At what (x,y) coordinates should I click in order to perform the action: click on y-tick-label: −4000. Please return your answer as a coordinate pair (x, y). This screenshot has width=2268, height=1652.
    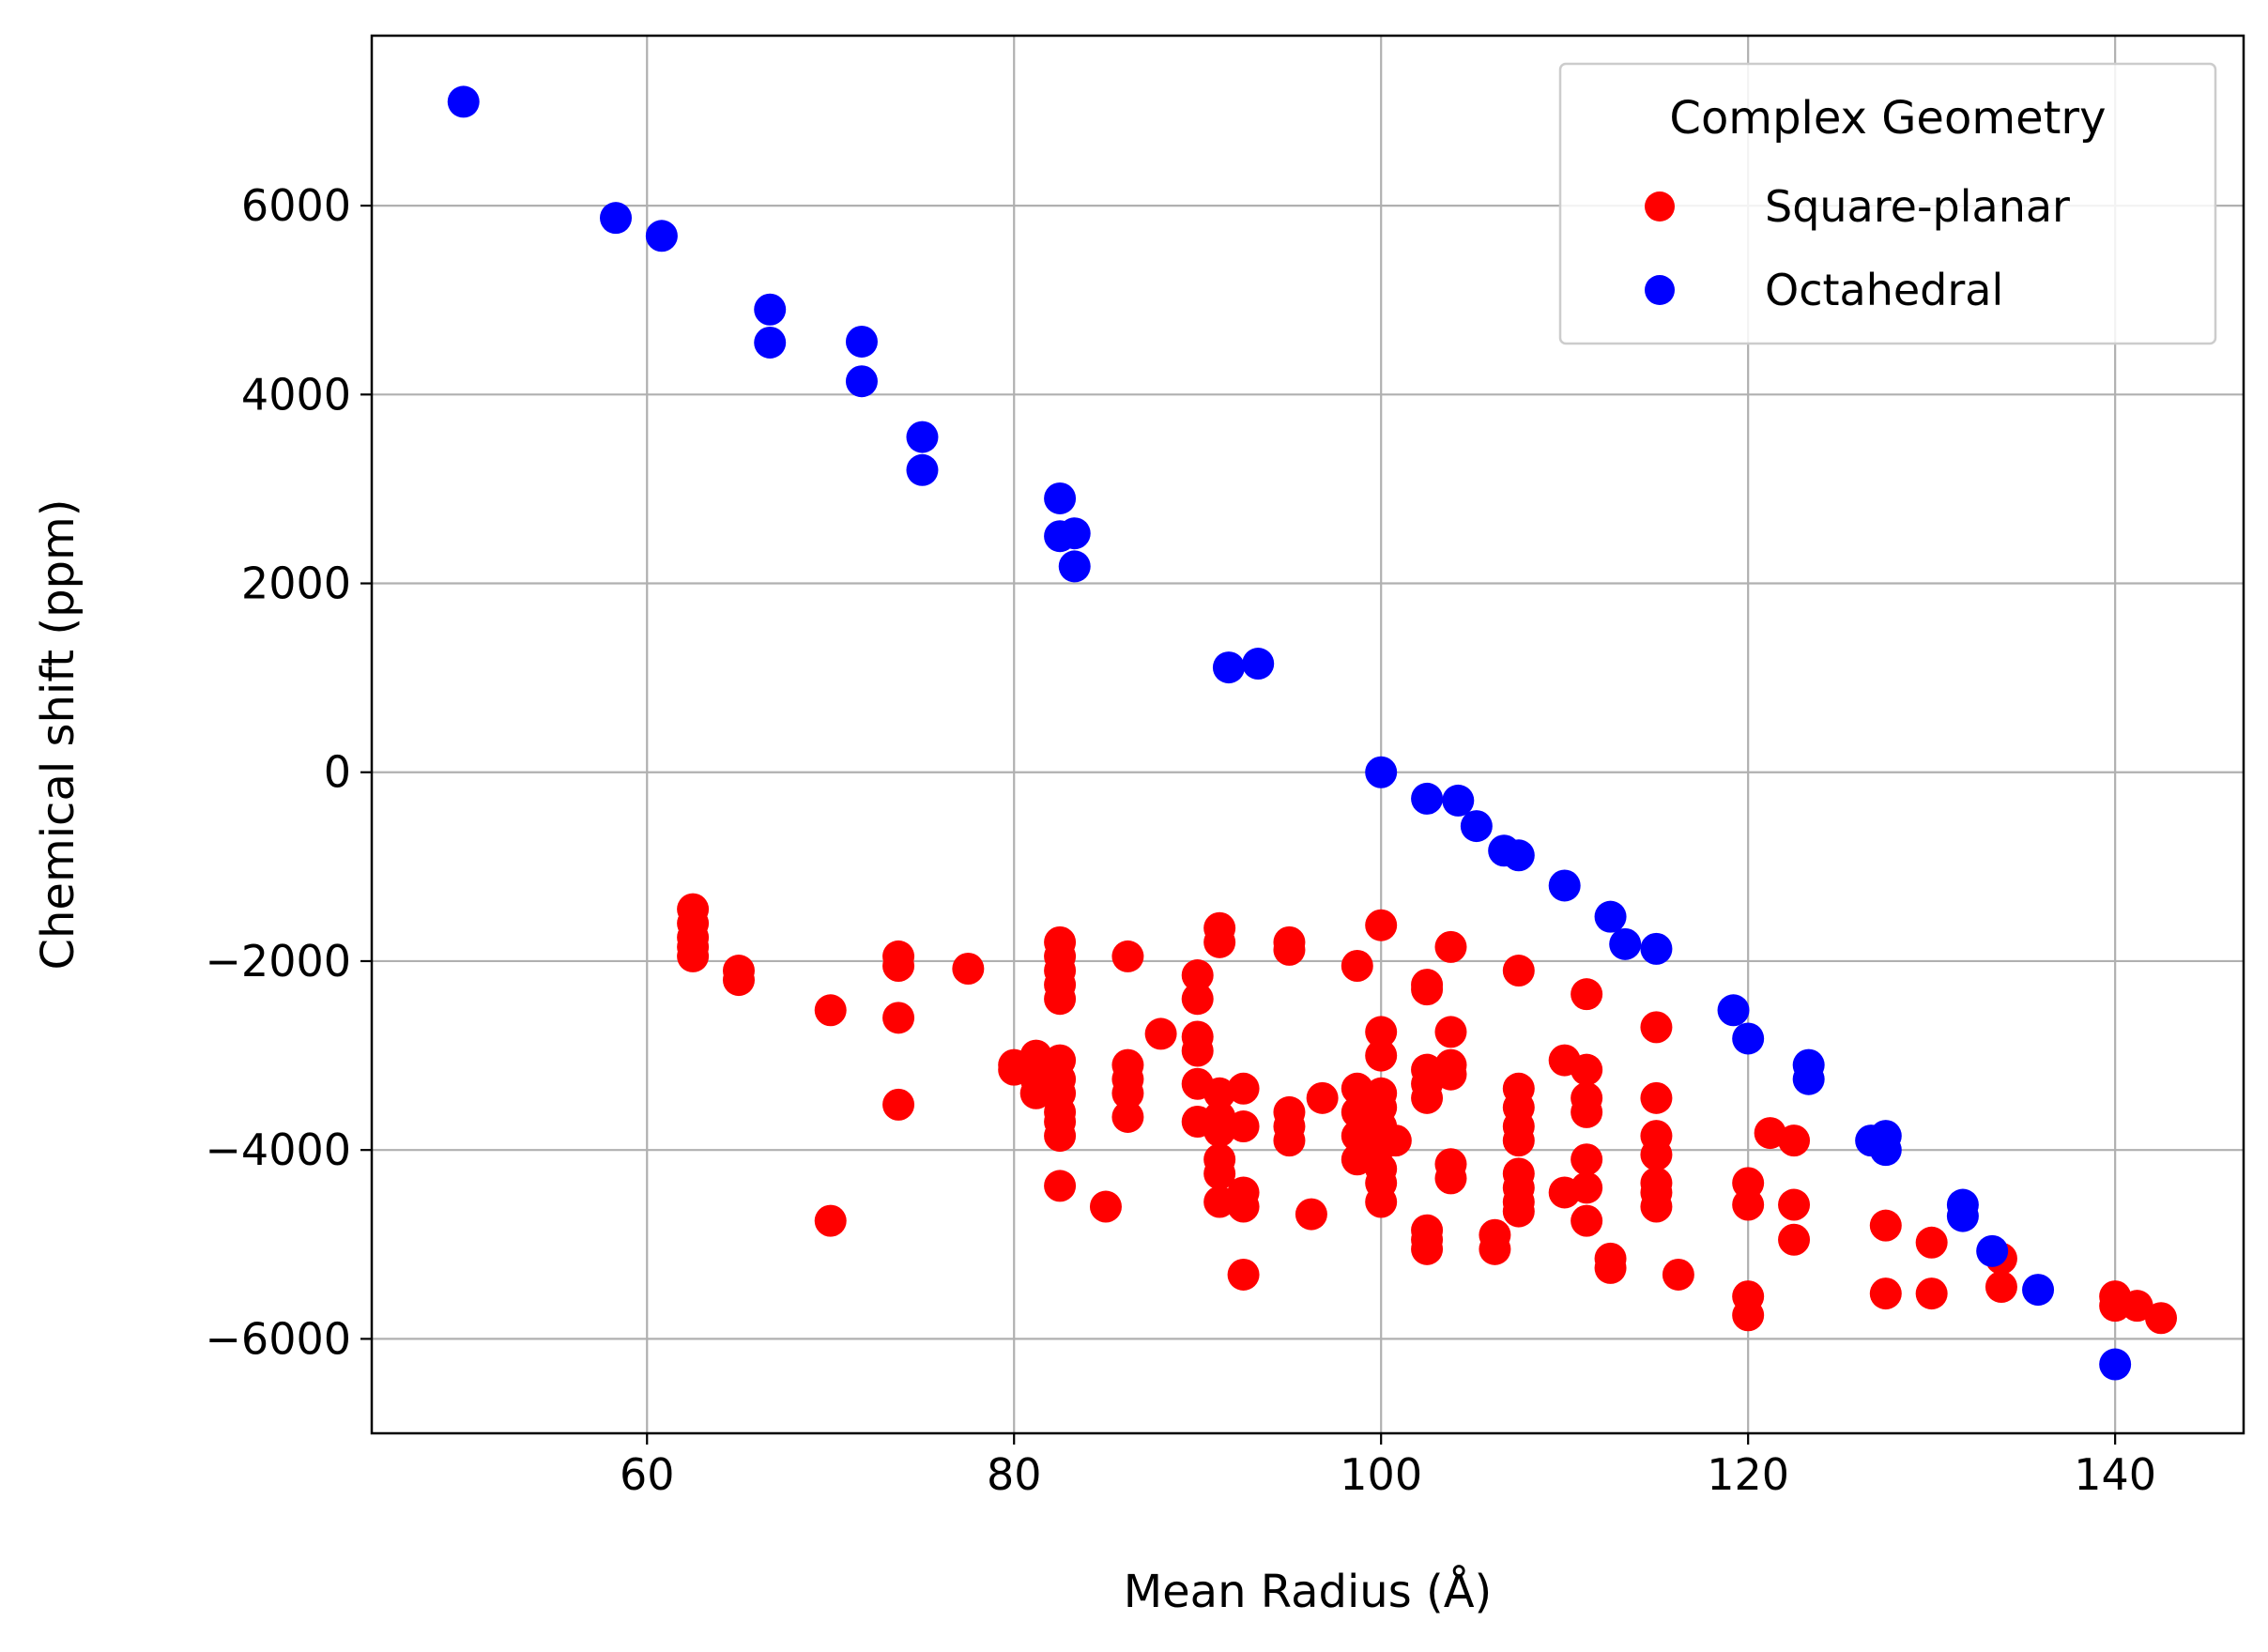
    Looking at the image, I should click on (278, 1149).